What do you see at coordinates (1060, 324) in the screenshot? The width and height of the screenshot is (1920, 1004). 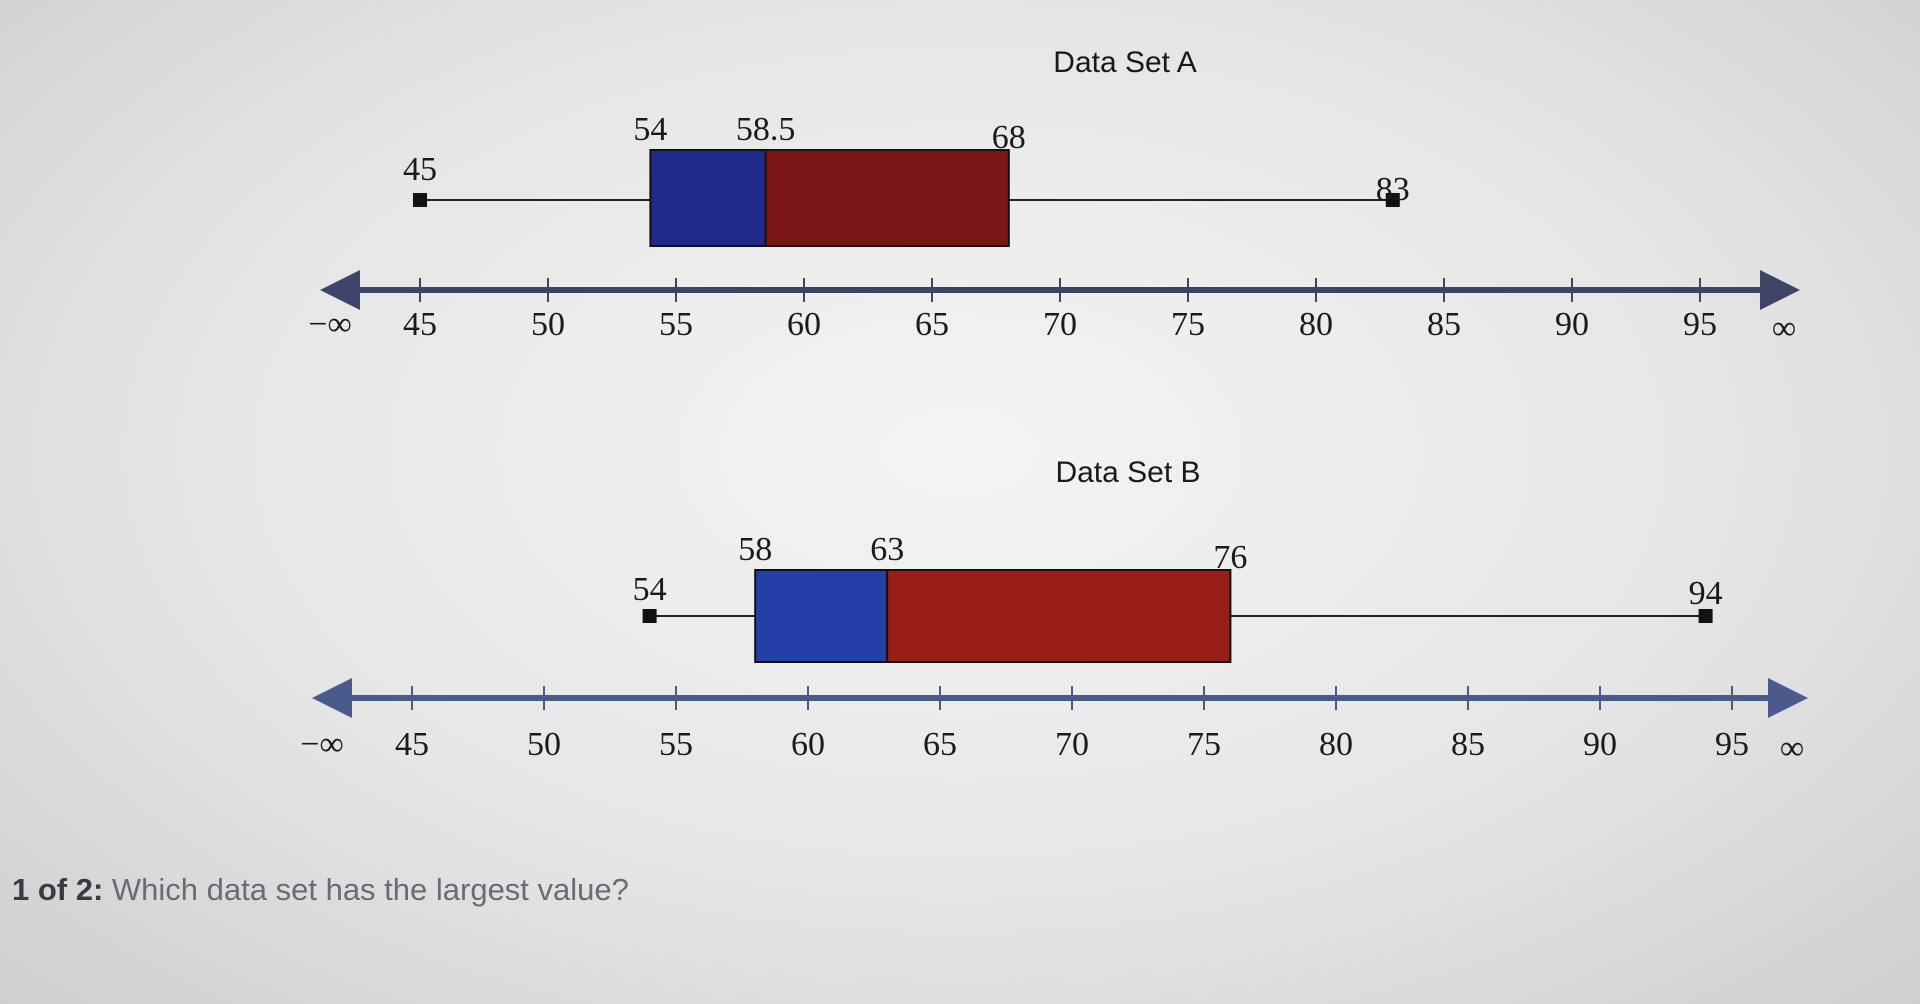 I see `set-a-tick-label-70: 70` at bounding box center [1060, 324].